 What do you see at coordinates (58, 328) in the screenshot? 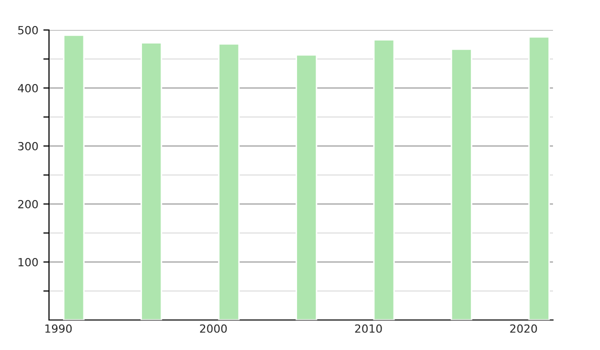
I see `x-tick-label: 1990` at bounding box center [58, 328].